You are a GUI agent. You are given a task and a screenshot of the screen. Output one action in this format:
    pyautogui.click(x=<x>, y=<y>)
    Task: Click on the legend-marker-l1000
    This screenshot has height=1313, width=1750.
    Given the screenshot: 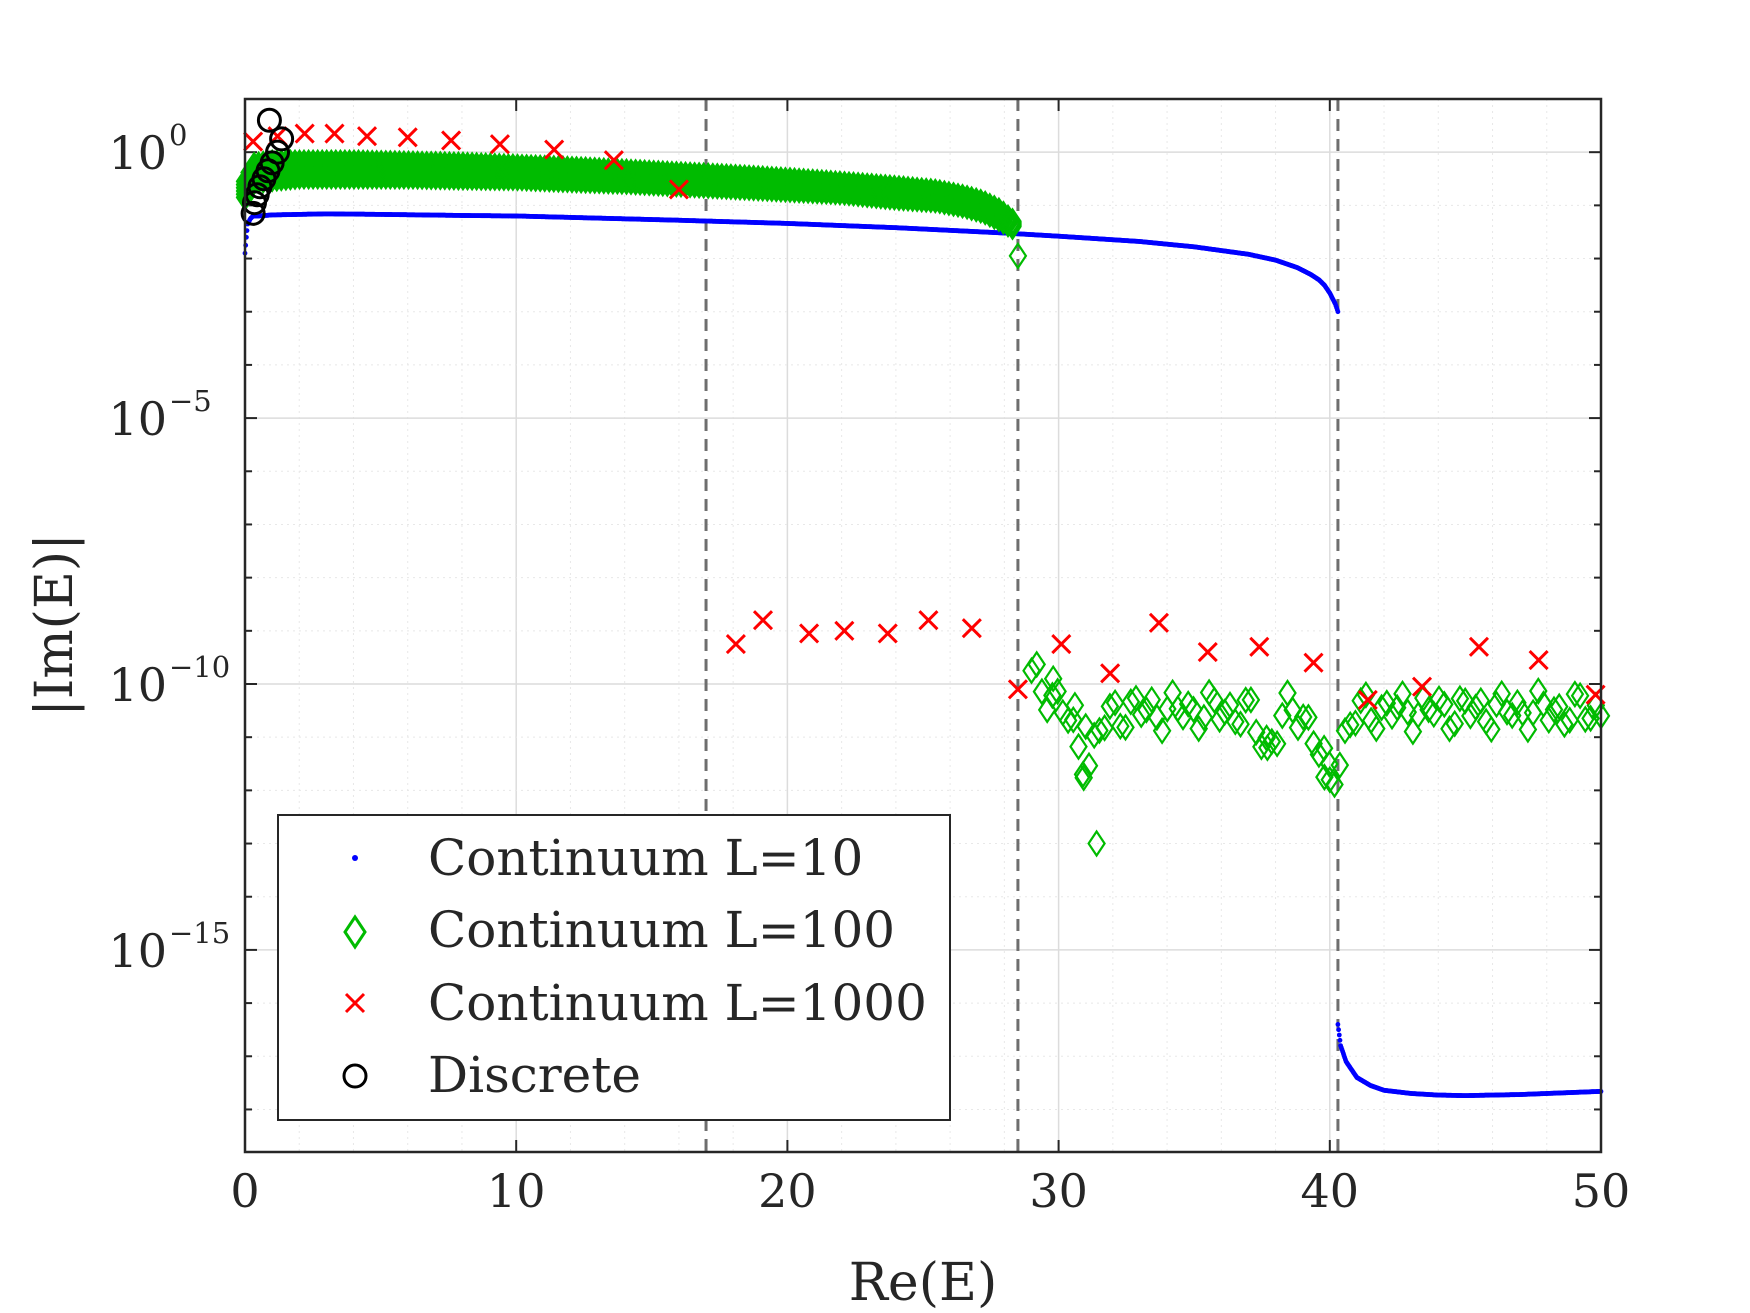 What is the action you would take?
    pyautogui.click(x=355, y=1003)
    